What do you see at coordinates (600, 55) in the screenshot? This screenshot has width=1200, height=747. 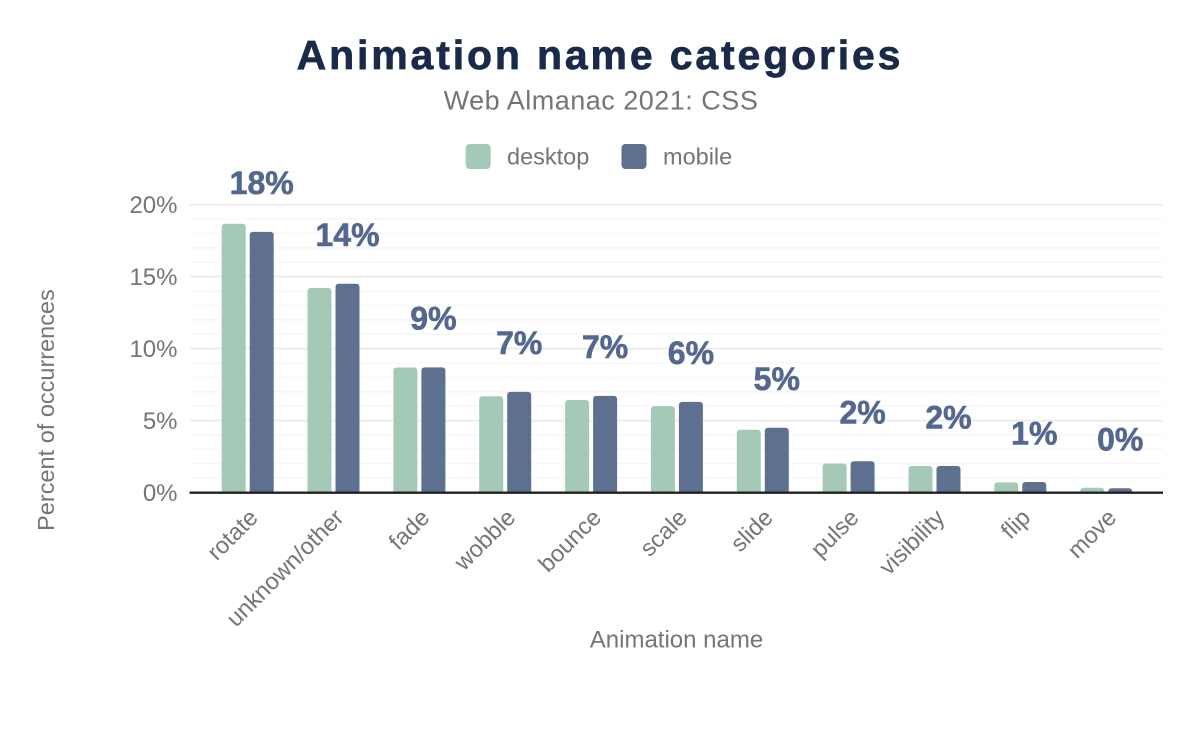 I see `svg-text: Animation name categories` at bounding box center [600, 55].